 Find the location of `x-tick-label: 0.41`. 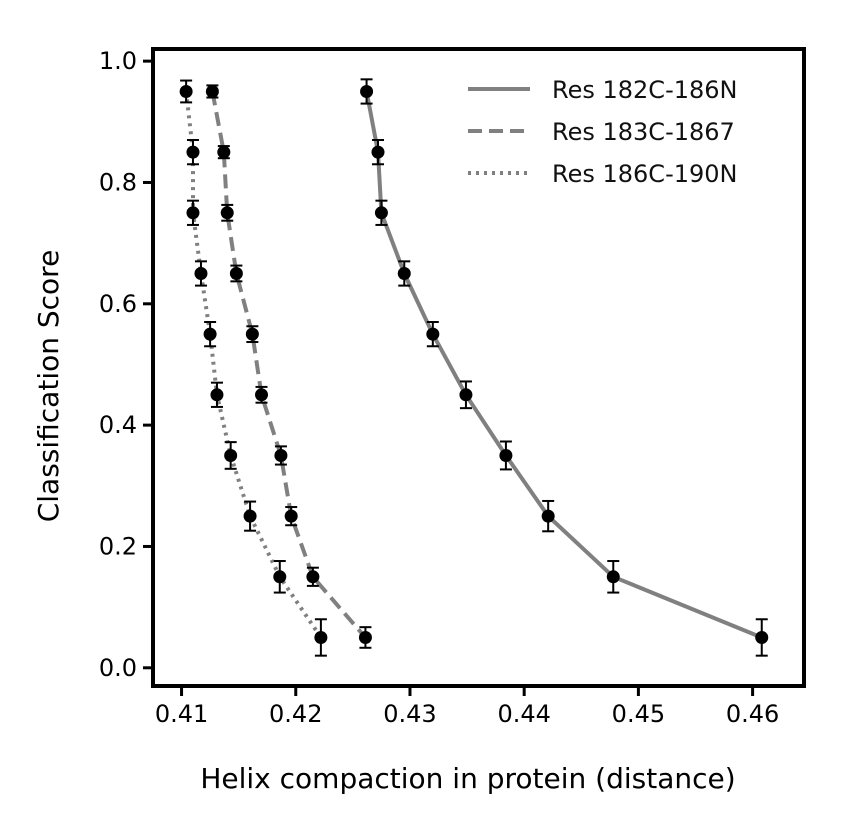

x-tick-label: 0.41 is located at coordinates (181, 714).